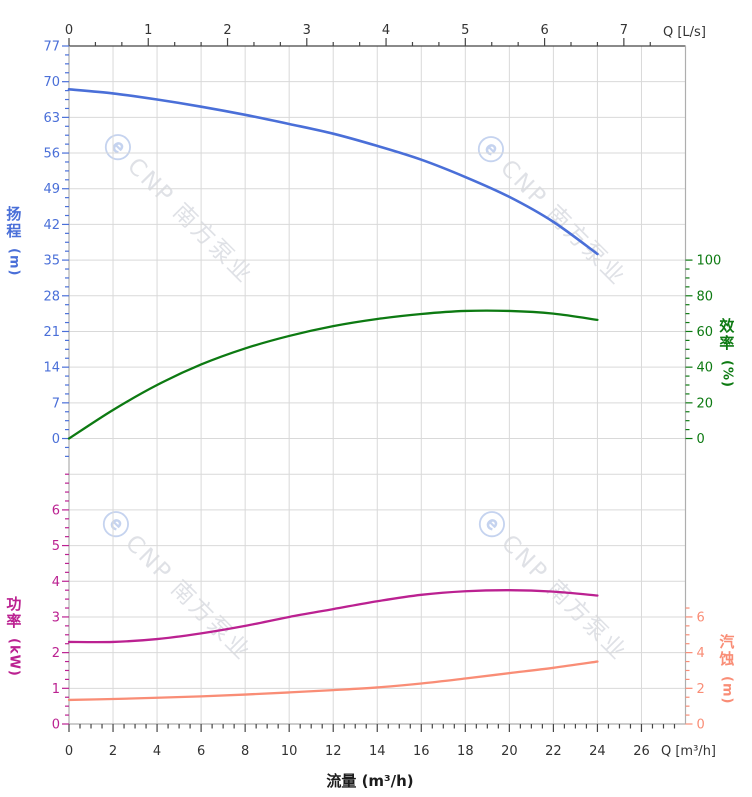 This screenshot has height=797, width=752. I want to click on efficiency-curve, so click(333, 374).